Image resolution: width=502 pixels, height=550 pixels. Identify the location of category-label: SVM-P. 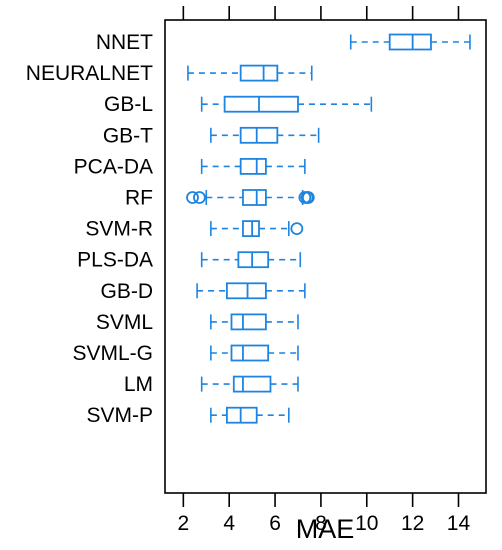
(119, 415).